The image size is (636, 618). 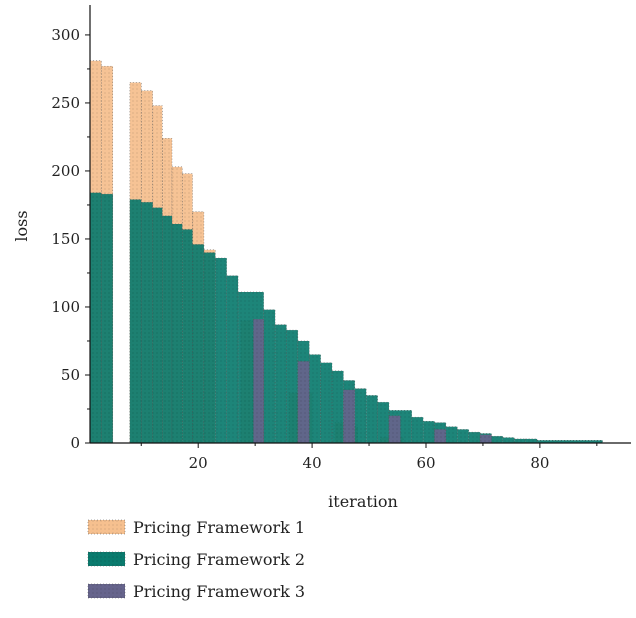 I want to click on x-tick-label: 40, so click(x=312, y=463).